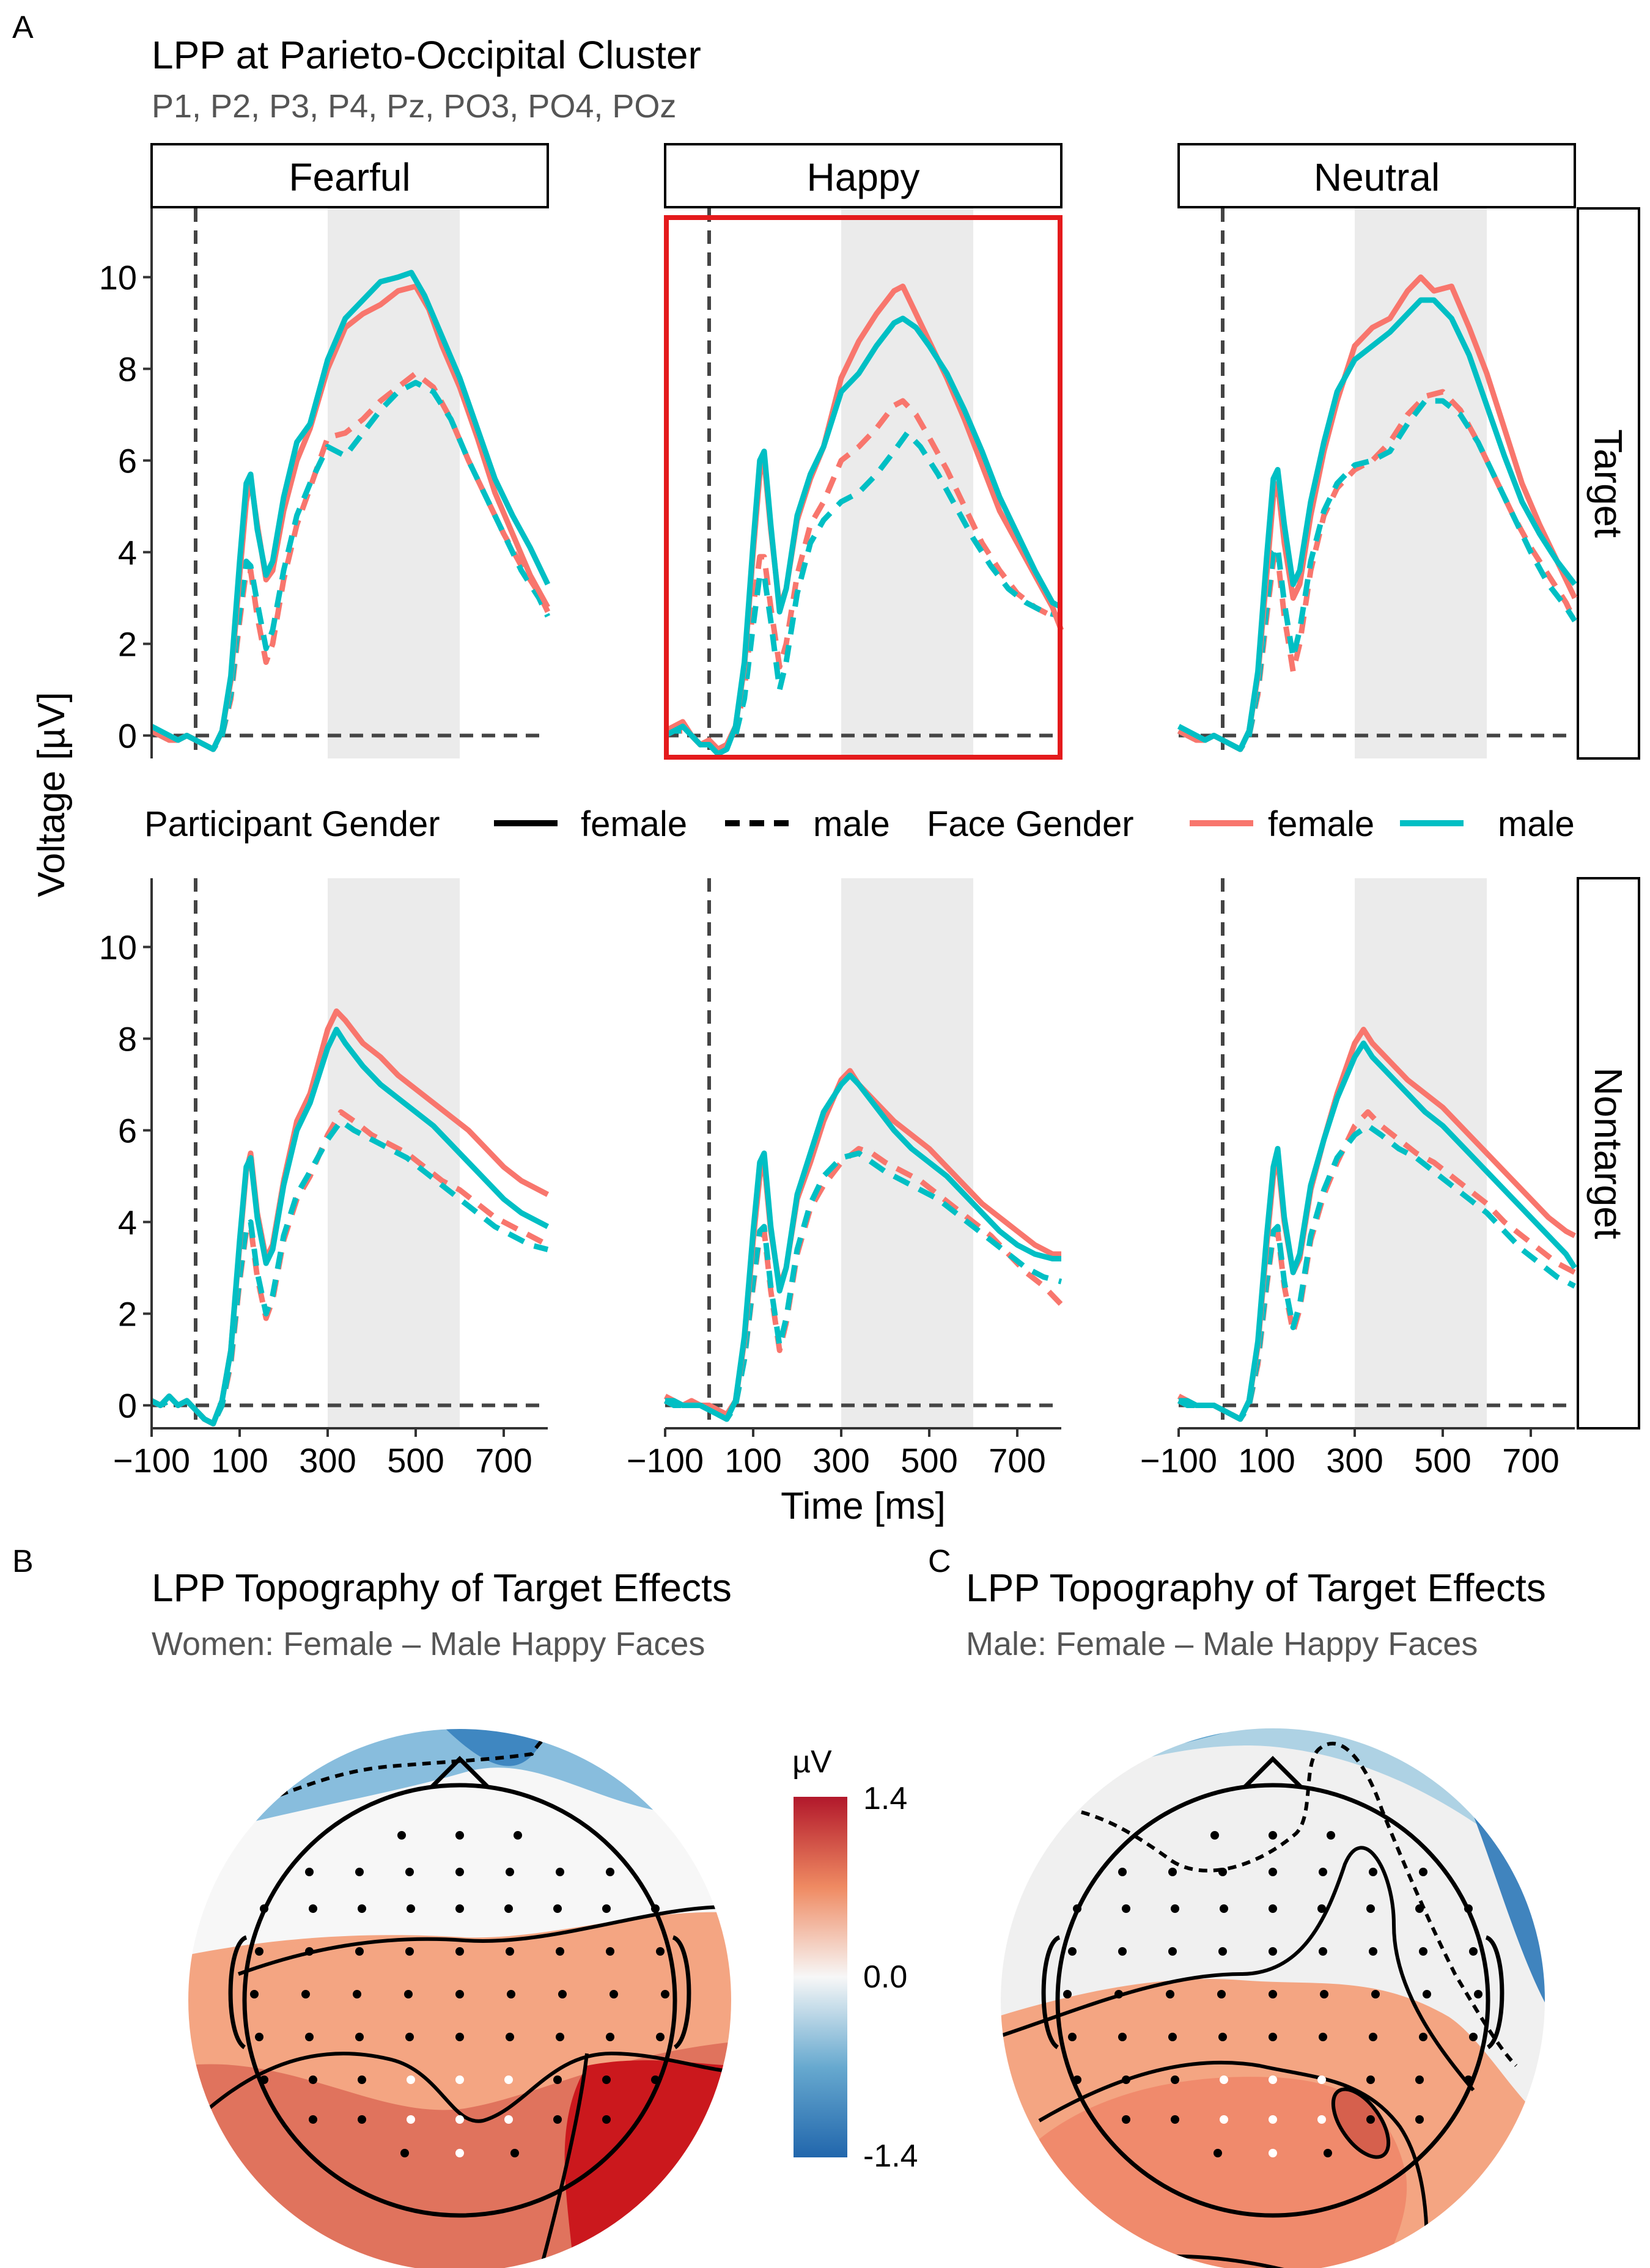 The height and width of the screenshot is (2268, 1650). I want to click on strip-neutral-label: Neutral, so click(1377, 177).